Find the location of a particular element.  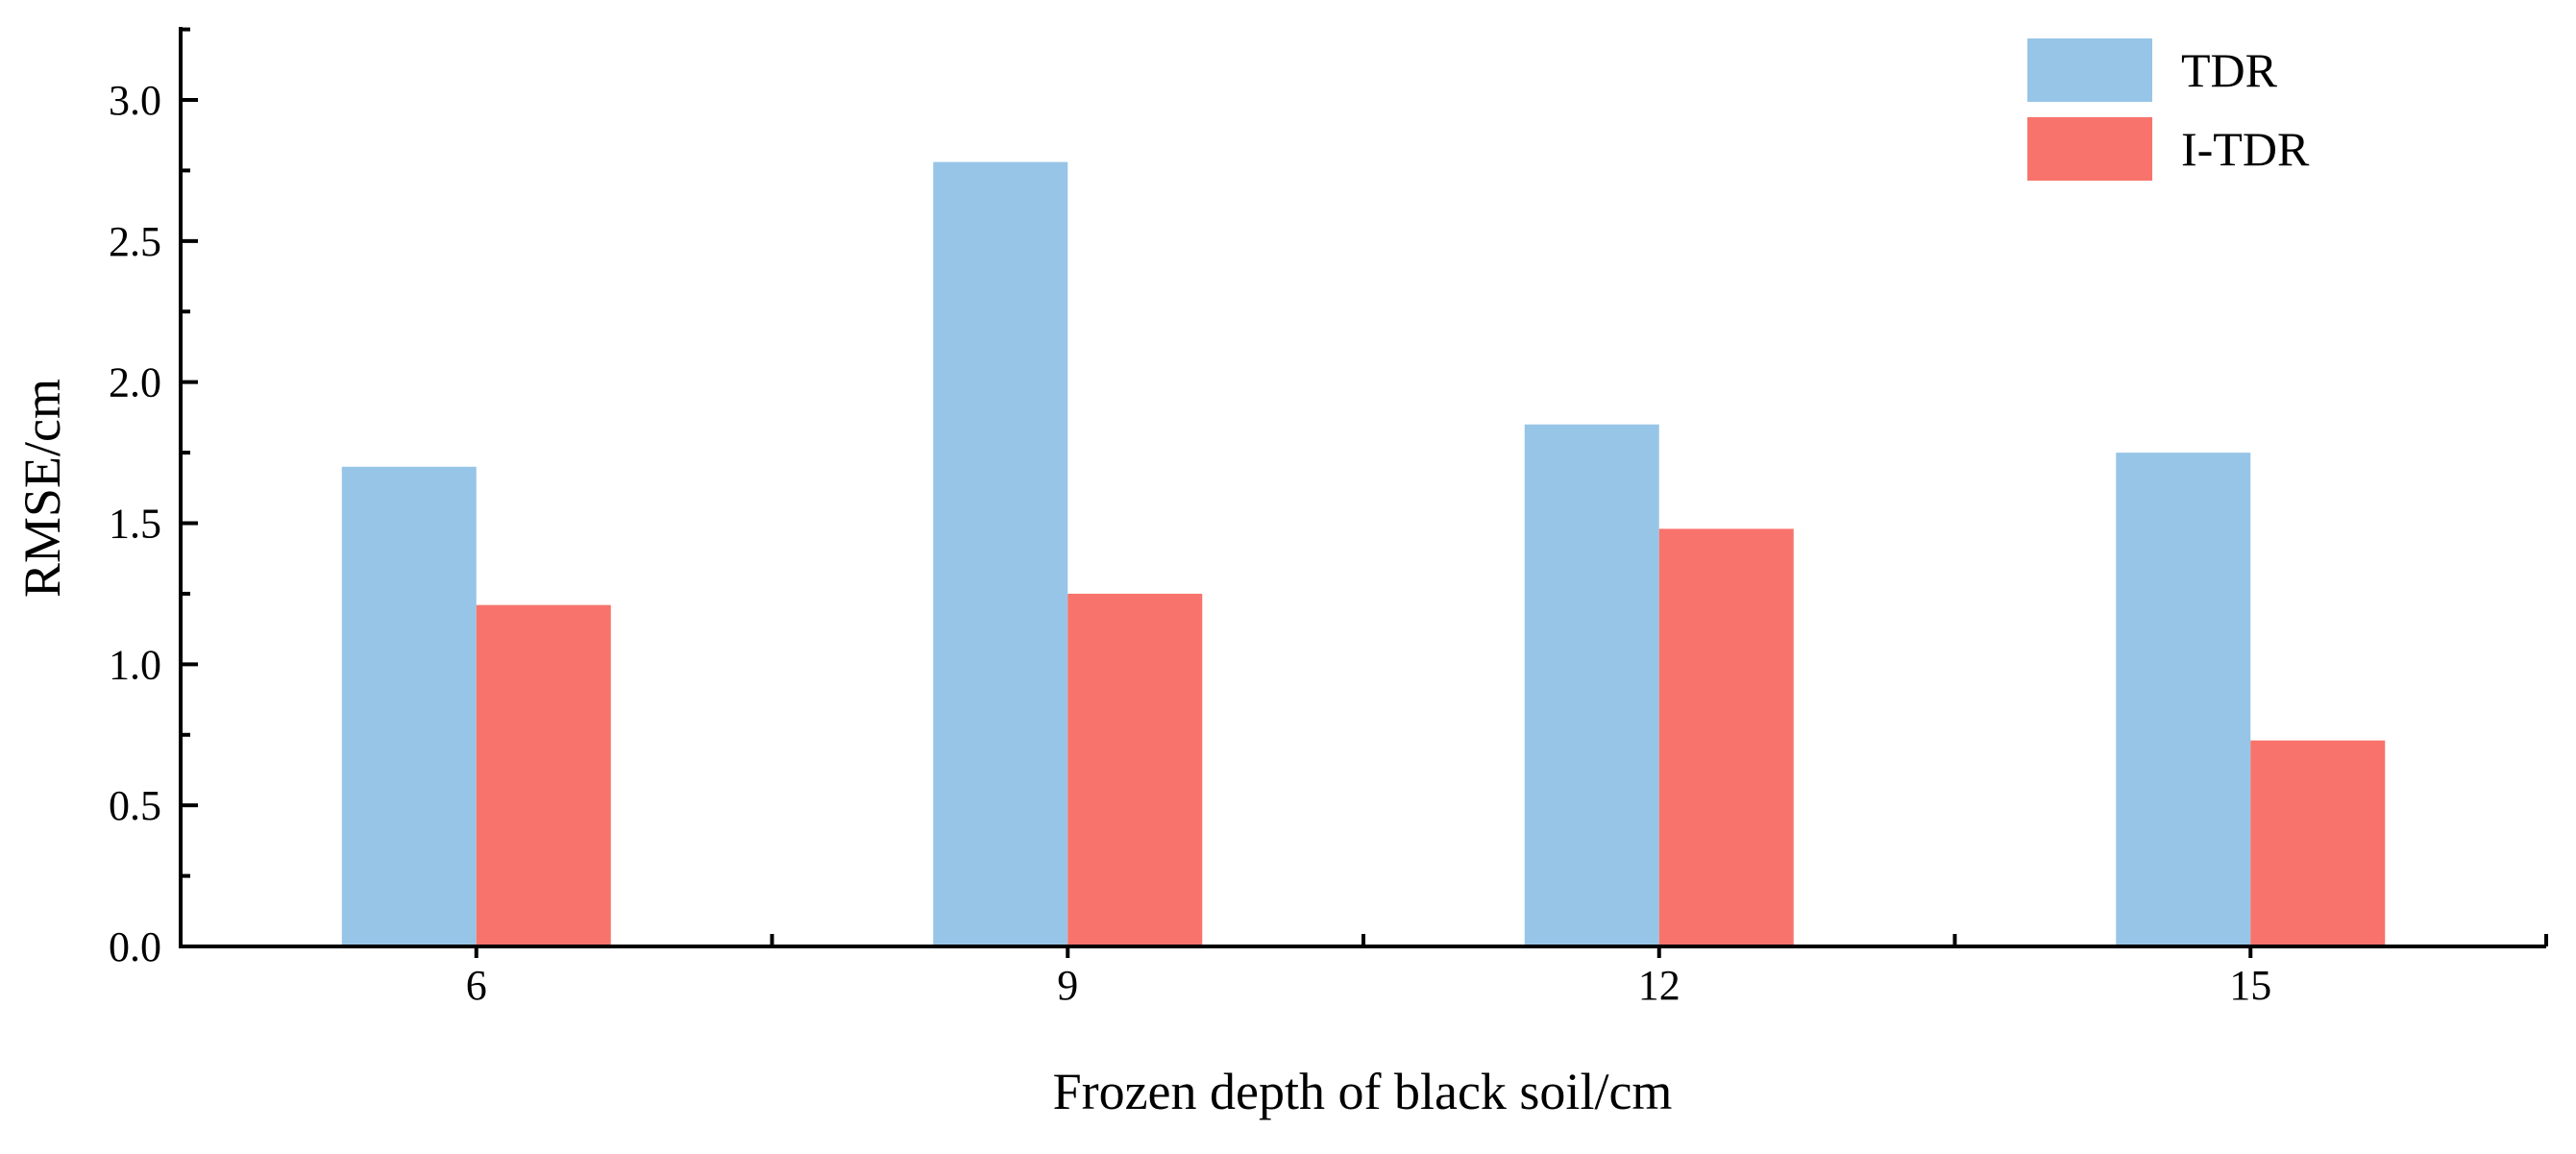

legend-label-tdr: TDR is located at coordinates (2229, 70).